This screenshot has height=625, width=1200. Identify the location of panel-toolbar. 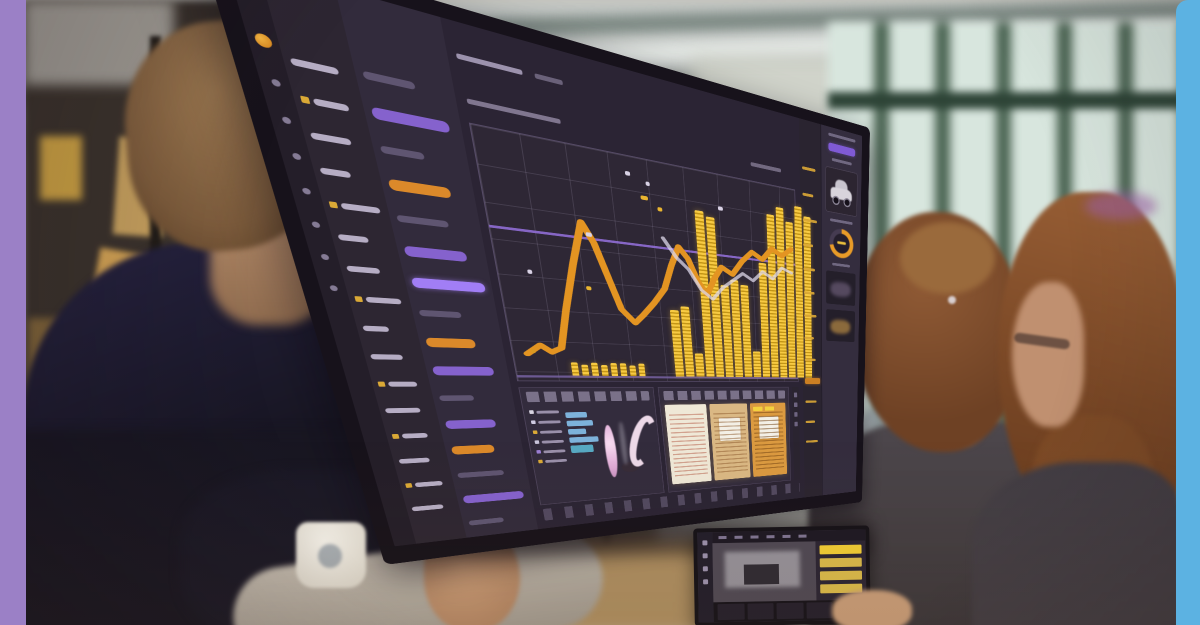
(796, 433).